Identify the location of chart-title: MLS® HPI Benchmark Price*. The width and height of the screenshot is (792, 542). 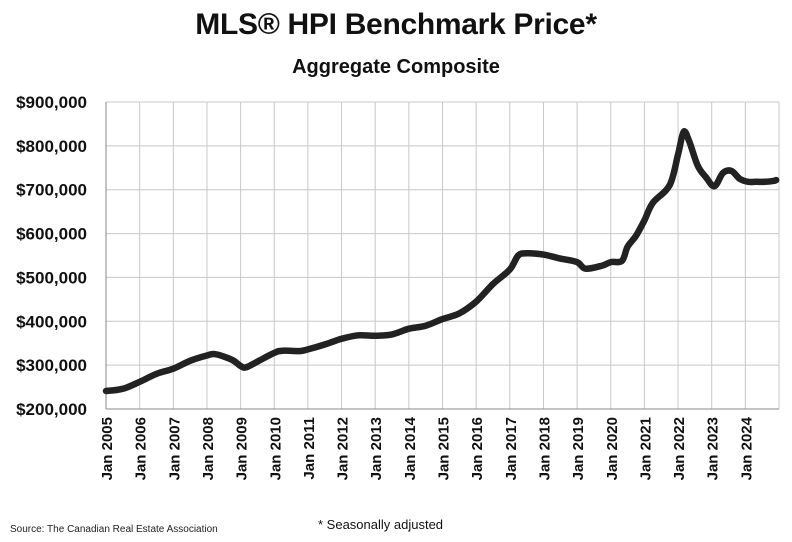
(396, 24).